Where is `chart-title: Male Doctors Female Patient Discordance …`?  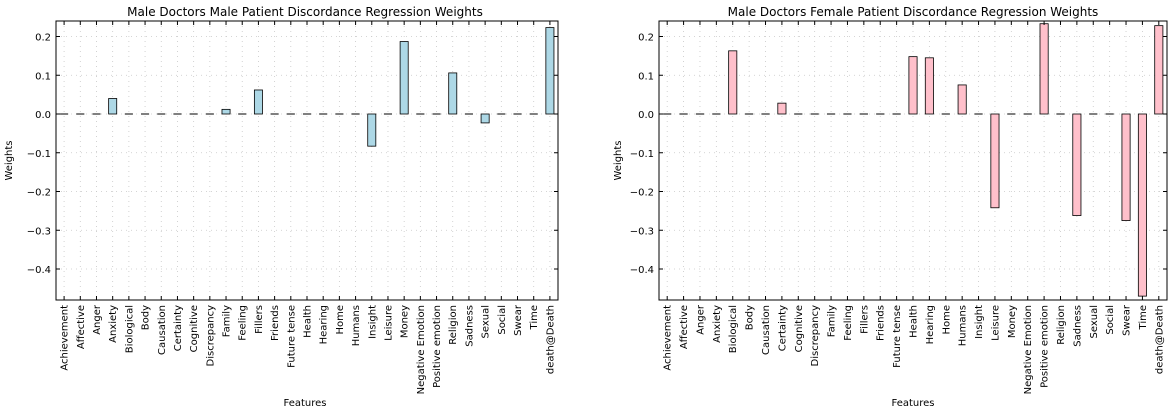
chart-title: Male Doctors Female Patient Discordance … is located at coordinates (913, 12).